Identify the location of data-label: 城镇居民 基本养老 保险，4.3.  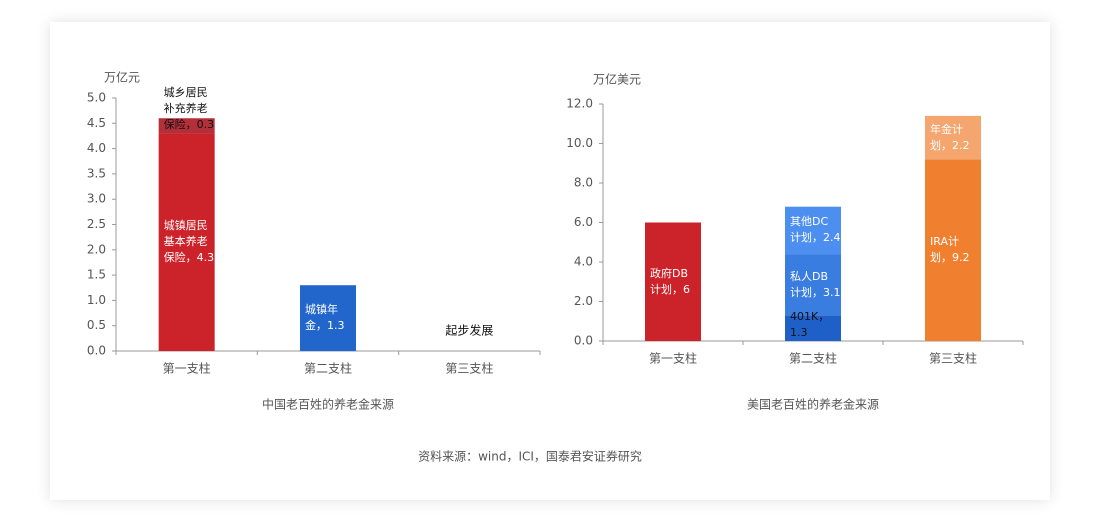
(189, 242).